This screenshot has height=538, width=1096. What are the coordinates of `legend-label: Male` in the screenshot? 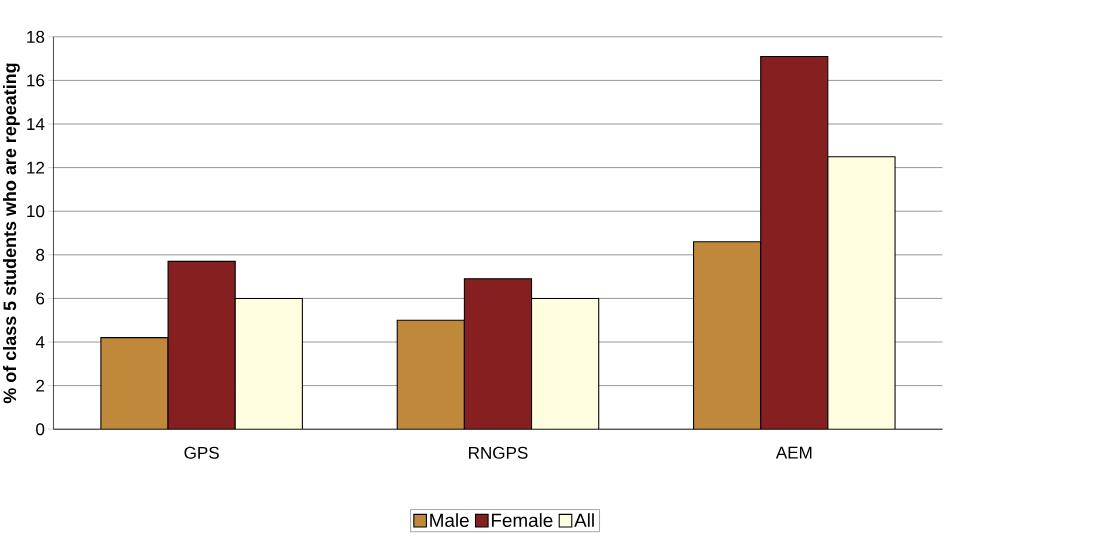 It's located at (449, 520).